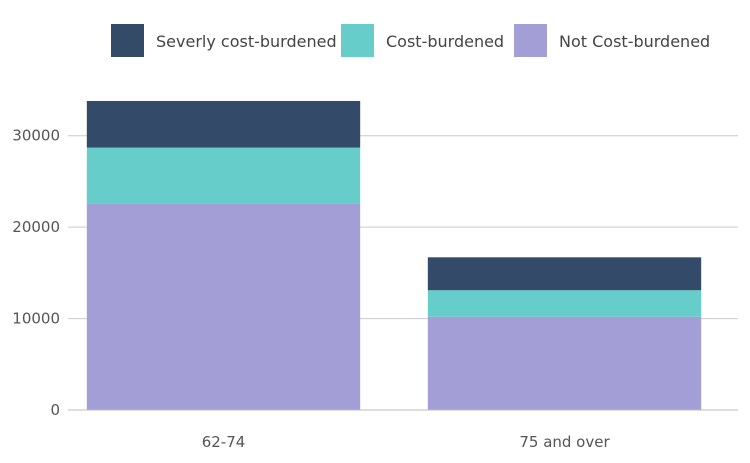  What do you see at coordinates (36, 273) in the screenshot?
I see `y-axis-ticks: 0 10000 20000 30000` at bounding box center [36, 273].